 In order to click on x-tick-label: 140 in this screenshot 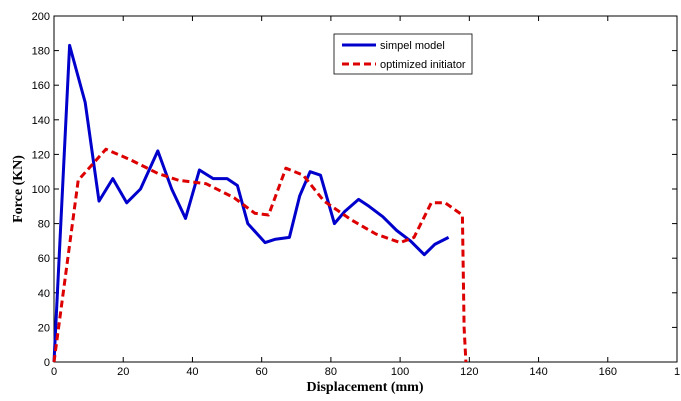, I will do `click(538, 372)`.